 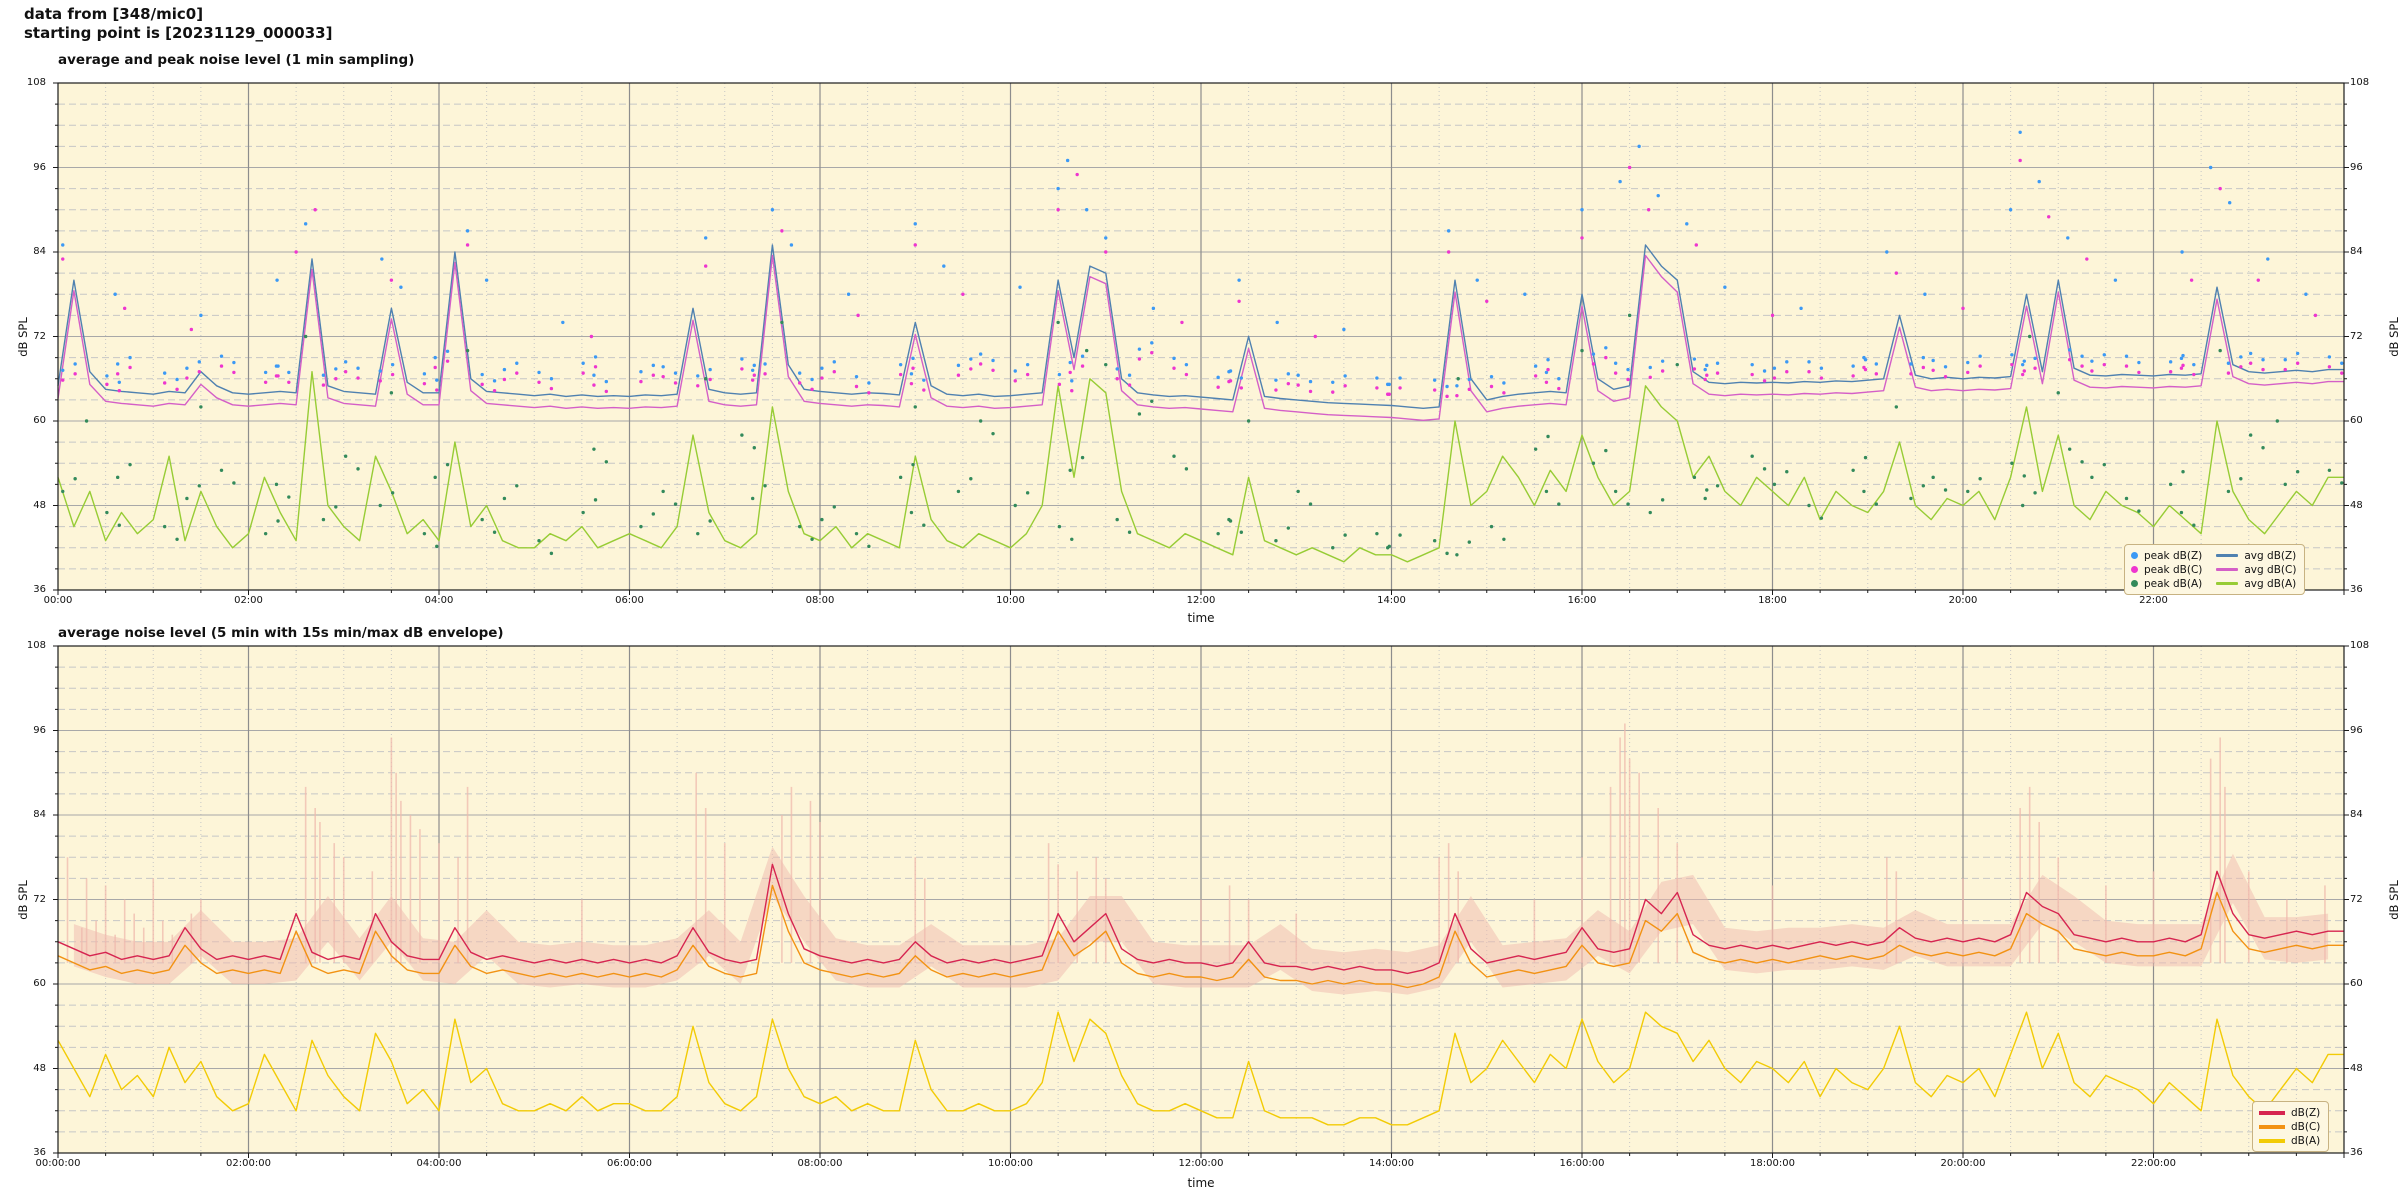 I want to click on legend-entry-peak-dba: peak dB(A), so click(x=2166, y=583).